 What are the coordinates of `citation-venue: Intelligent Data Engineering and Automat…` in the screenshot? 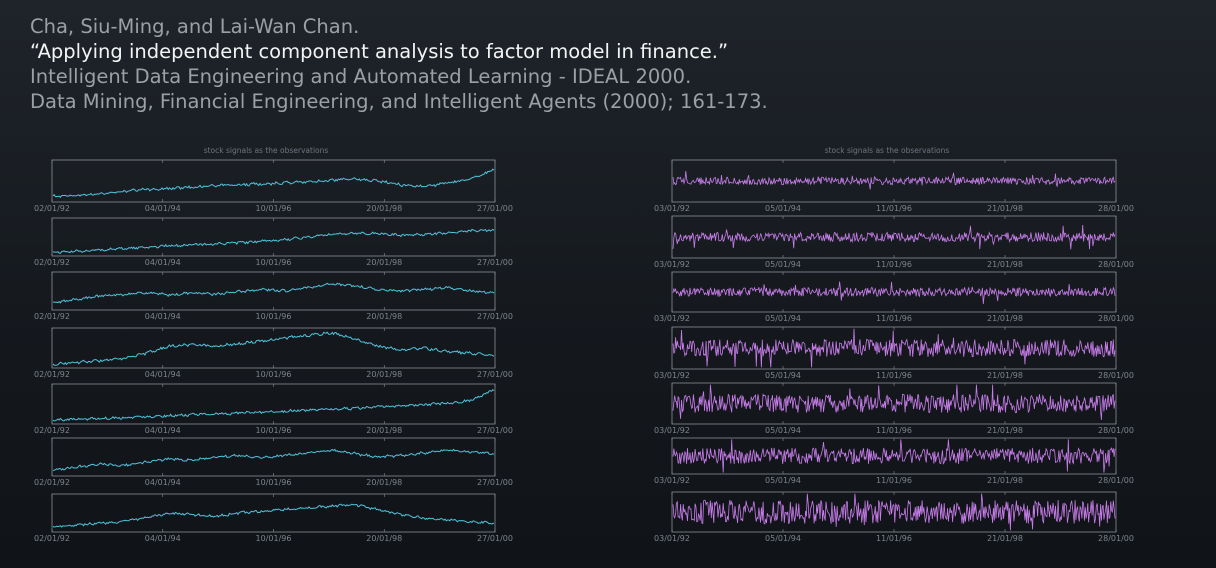 It's located at (361, 76).